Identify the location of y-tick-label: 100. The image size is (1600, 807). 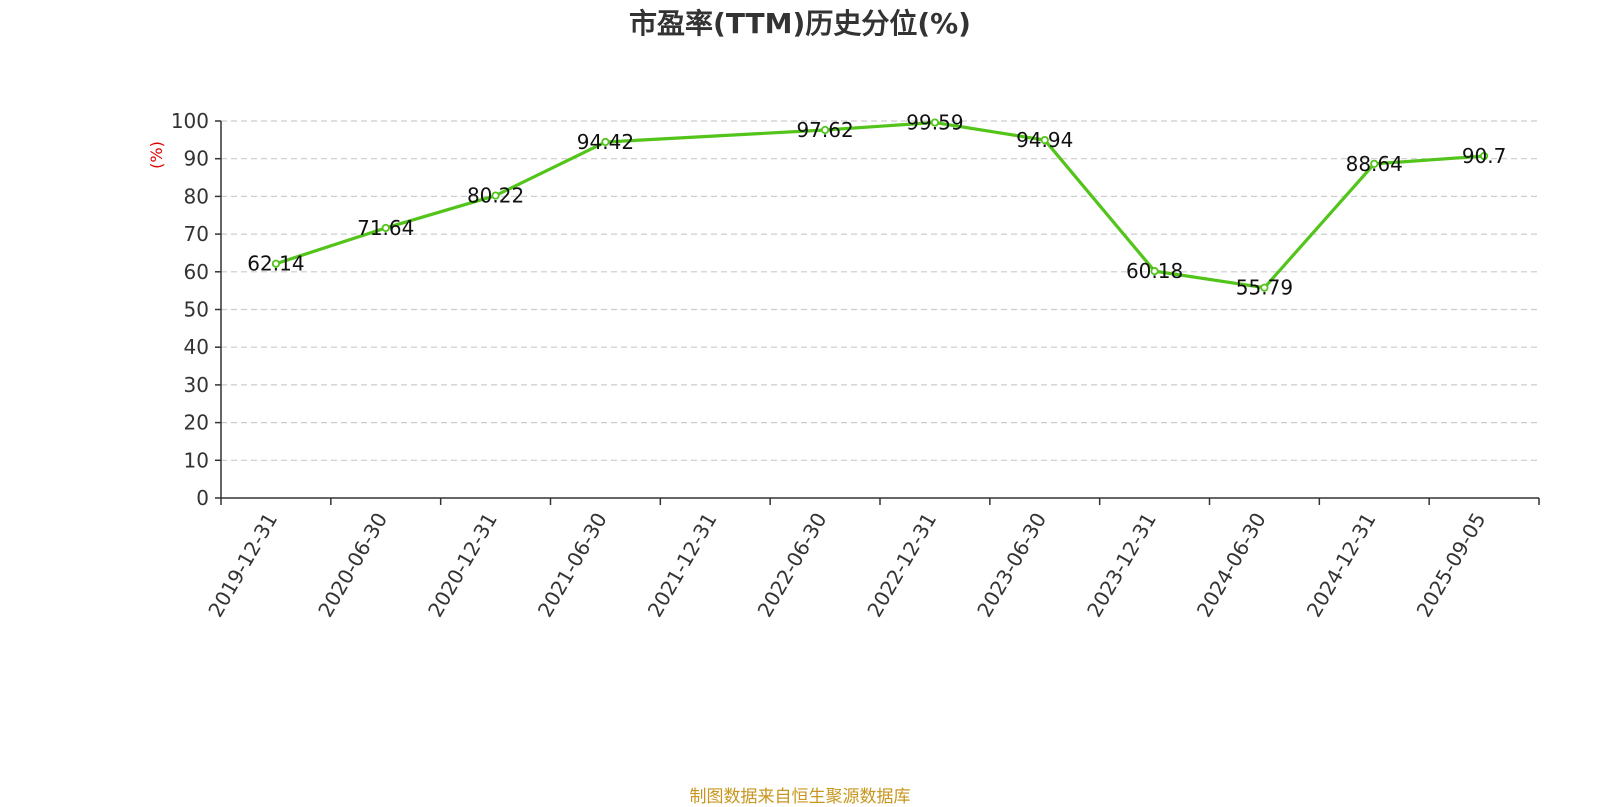
(190, 121).